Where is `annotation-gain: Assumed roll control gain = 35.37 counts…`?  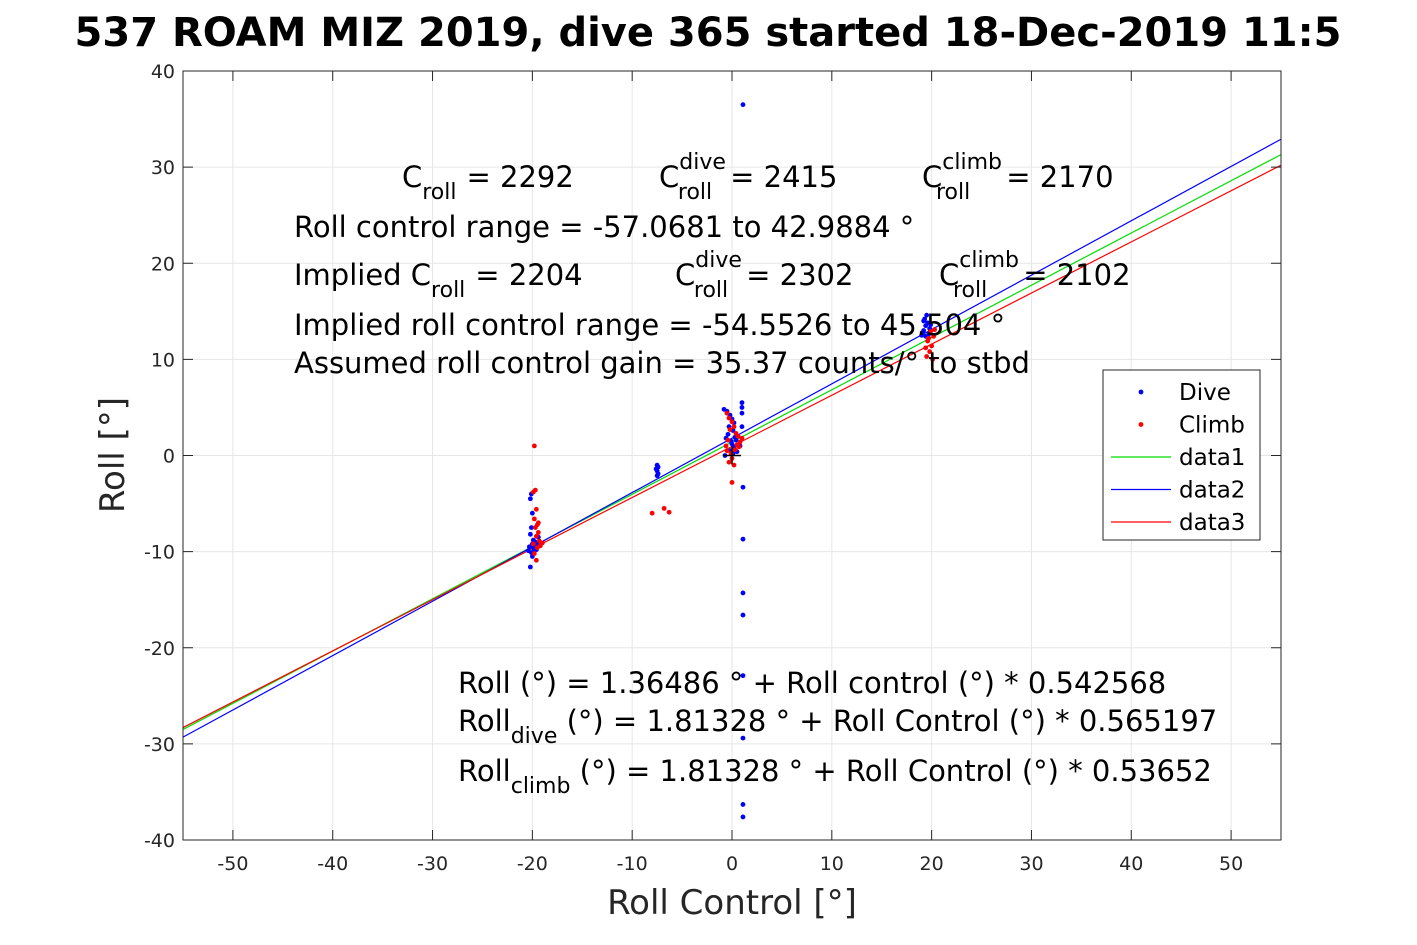 annotation-gain: Assumed roll control gain = 35.37 counts… is located at coordinates (662, 363).